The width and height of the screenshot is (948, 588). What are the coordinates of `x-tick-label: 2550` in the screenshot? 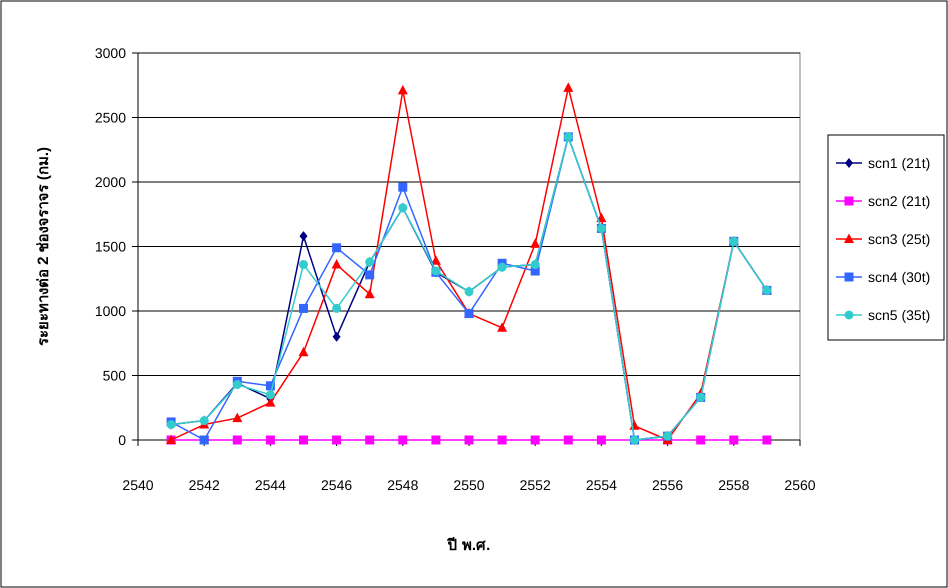 It's located at (469, 485).